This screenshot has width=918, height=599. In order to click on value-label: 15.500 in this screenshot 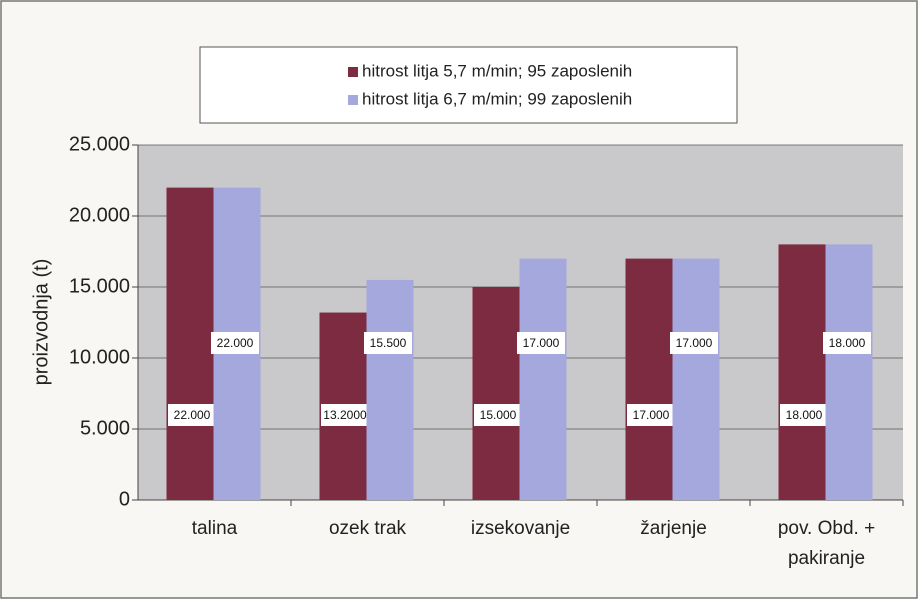, I will do `click(388, 343)`.